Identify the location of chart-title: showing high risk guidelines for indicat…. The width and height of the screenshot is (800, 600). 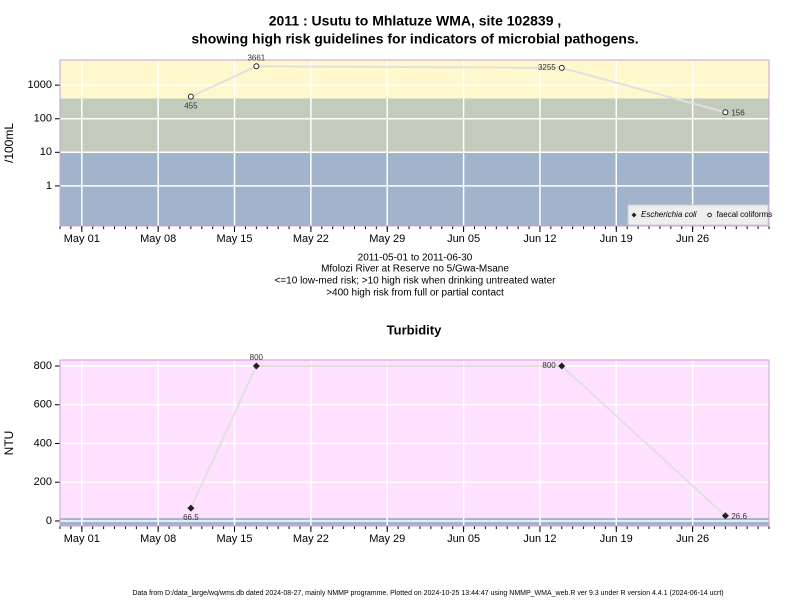
(414, 39).